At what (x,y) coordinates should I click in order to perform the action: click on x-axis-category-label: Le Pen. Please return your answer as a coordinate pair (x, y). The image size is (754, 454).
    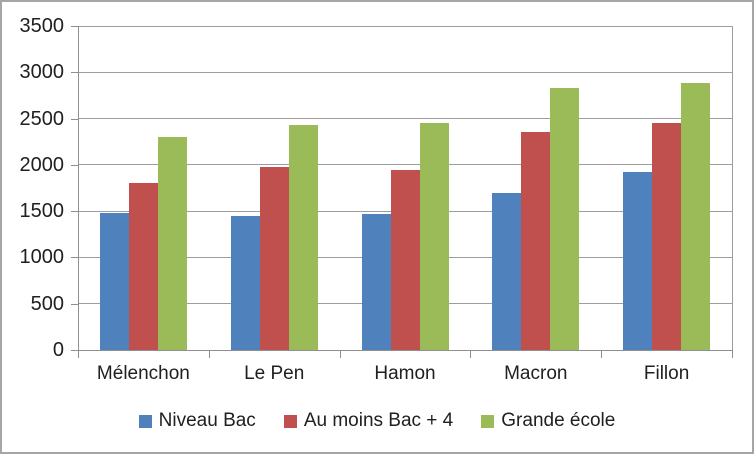
    Looking at the image, I should click on (274, 373).